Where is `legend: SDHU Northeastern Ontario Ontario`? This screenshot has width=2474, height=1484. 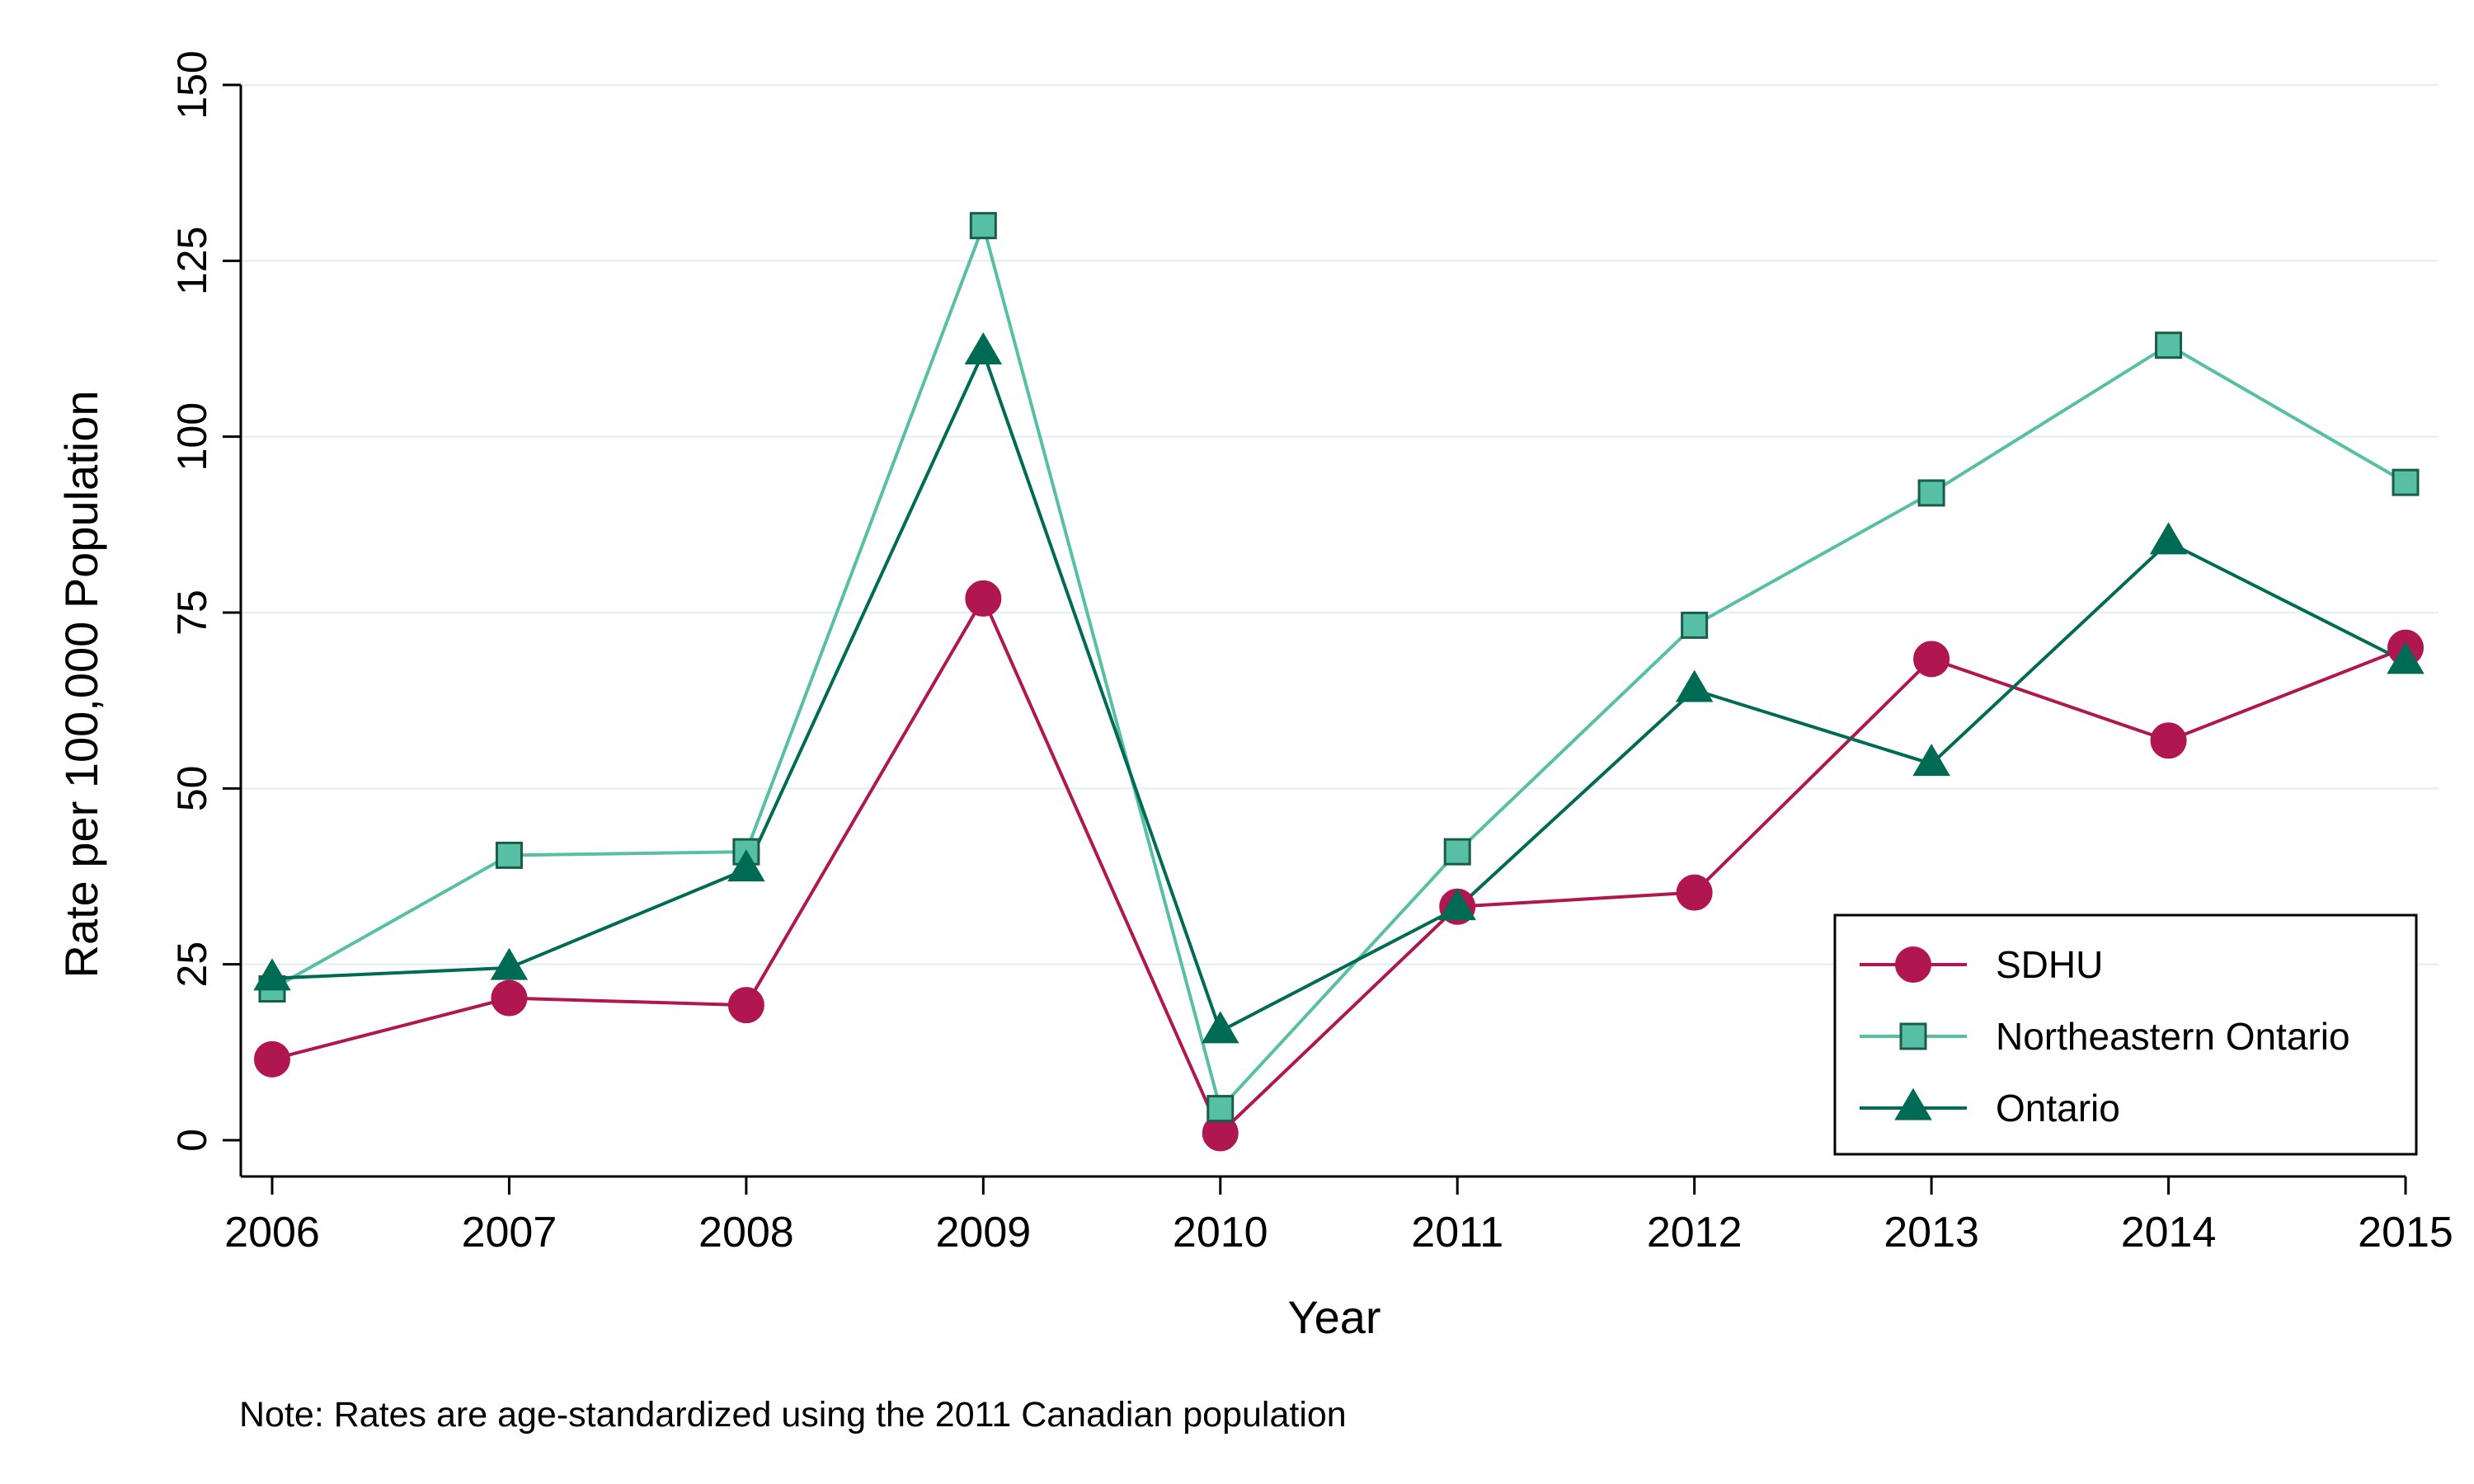 legend: SDHU Northeastern Ontario Ontario is located at coordinates (2125, 1034).